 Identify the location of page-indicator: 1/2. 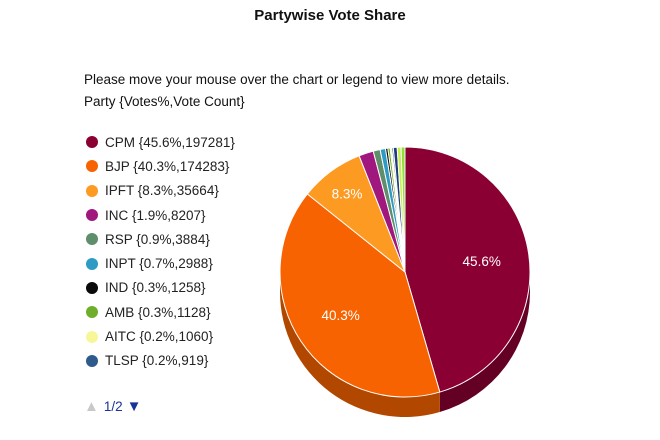
(113, 406).